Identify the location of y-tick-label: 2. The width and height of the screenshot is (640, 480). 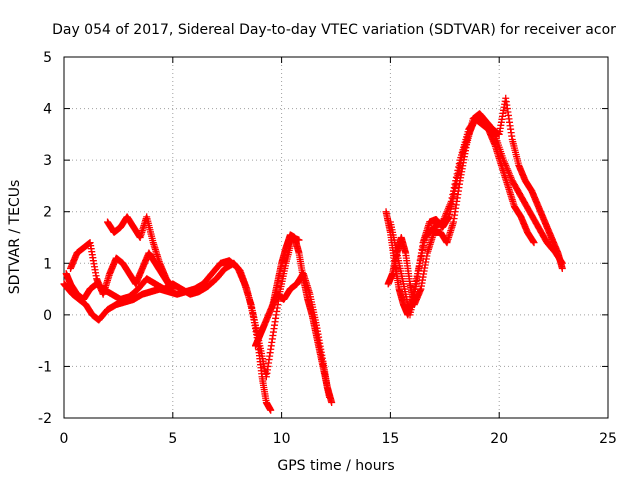
(47, 213).